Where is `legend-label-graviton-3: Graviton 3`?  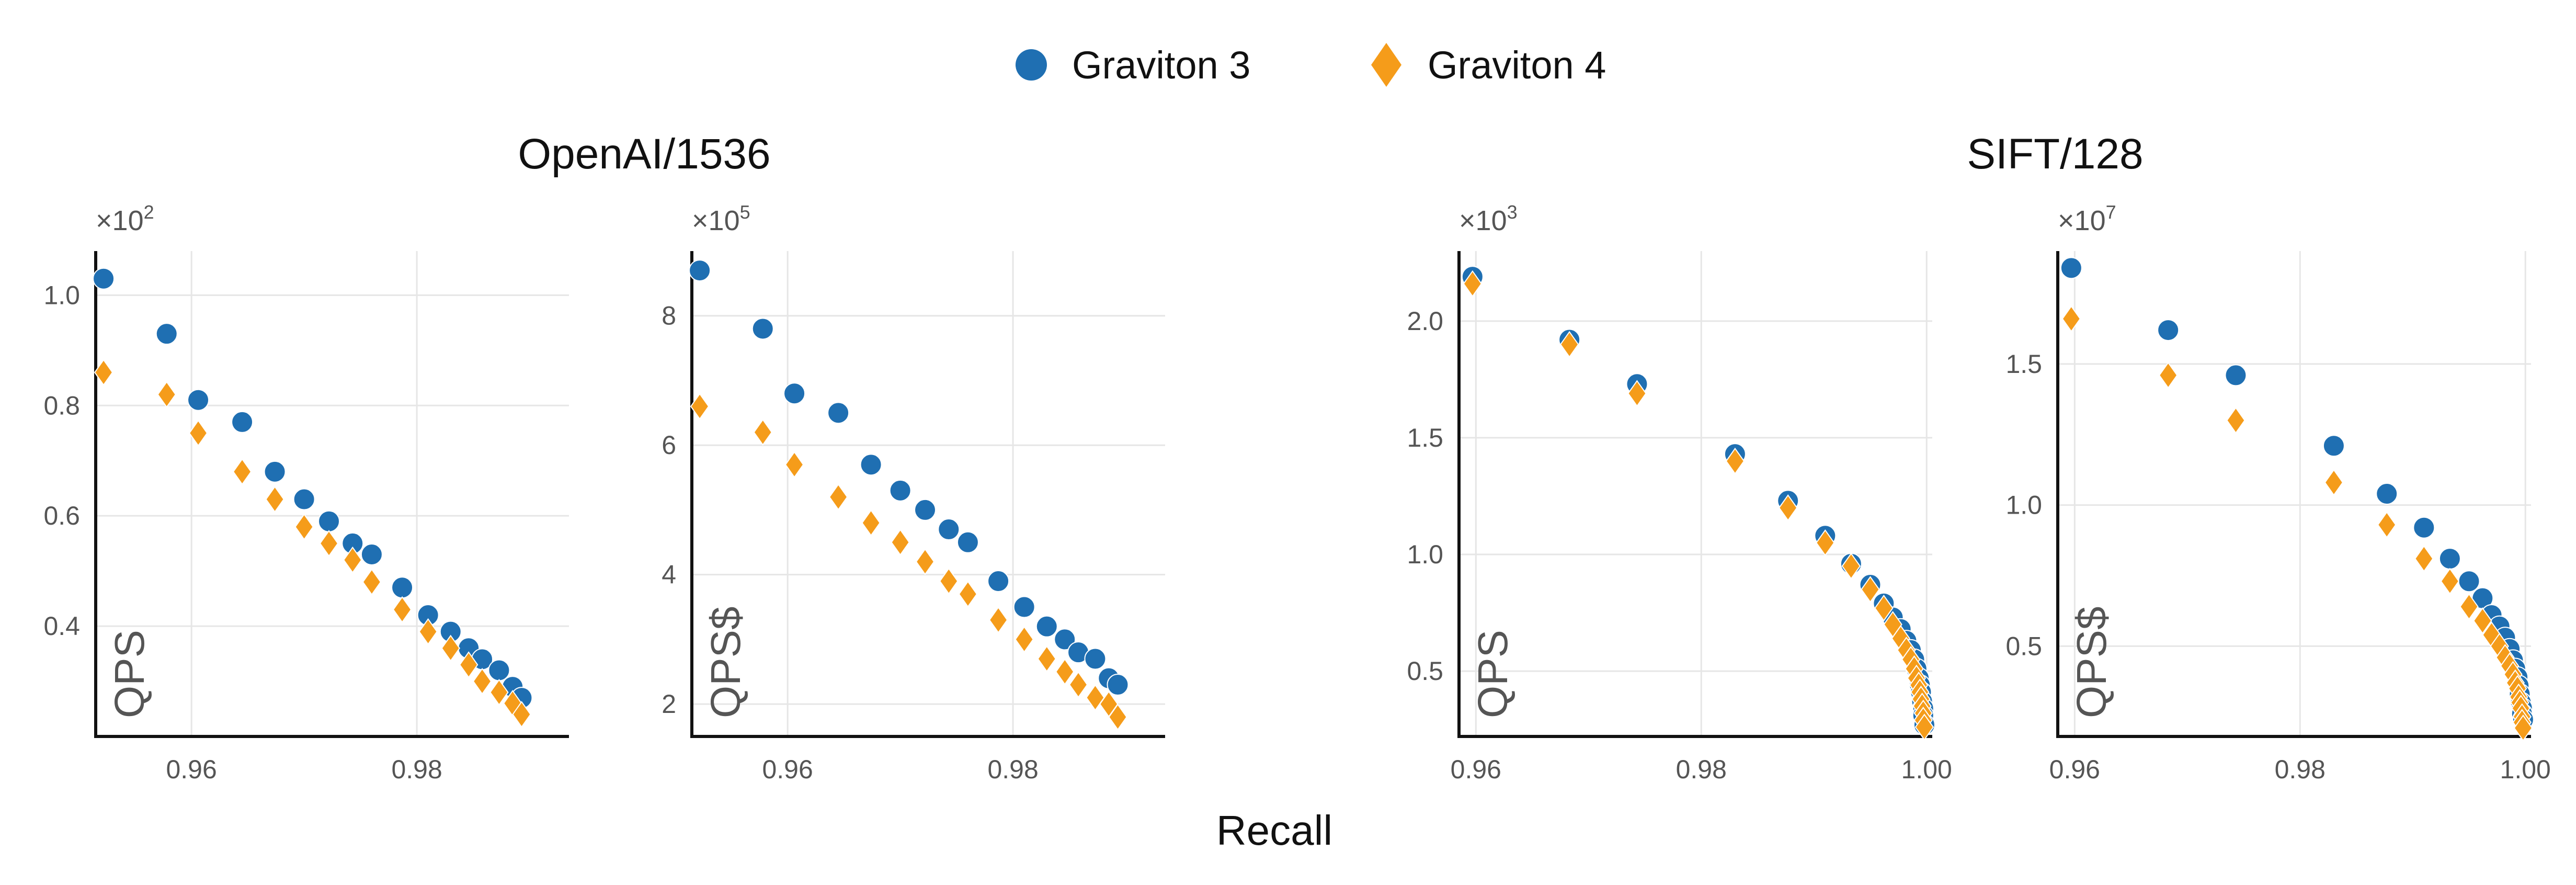
legend-label-graviton-3: Graviton 3 is located at coordinates (1161, 65).